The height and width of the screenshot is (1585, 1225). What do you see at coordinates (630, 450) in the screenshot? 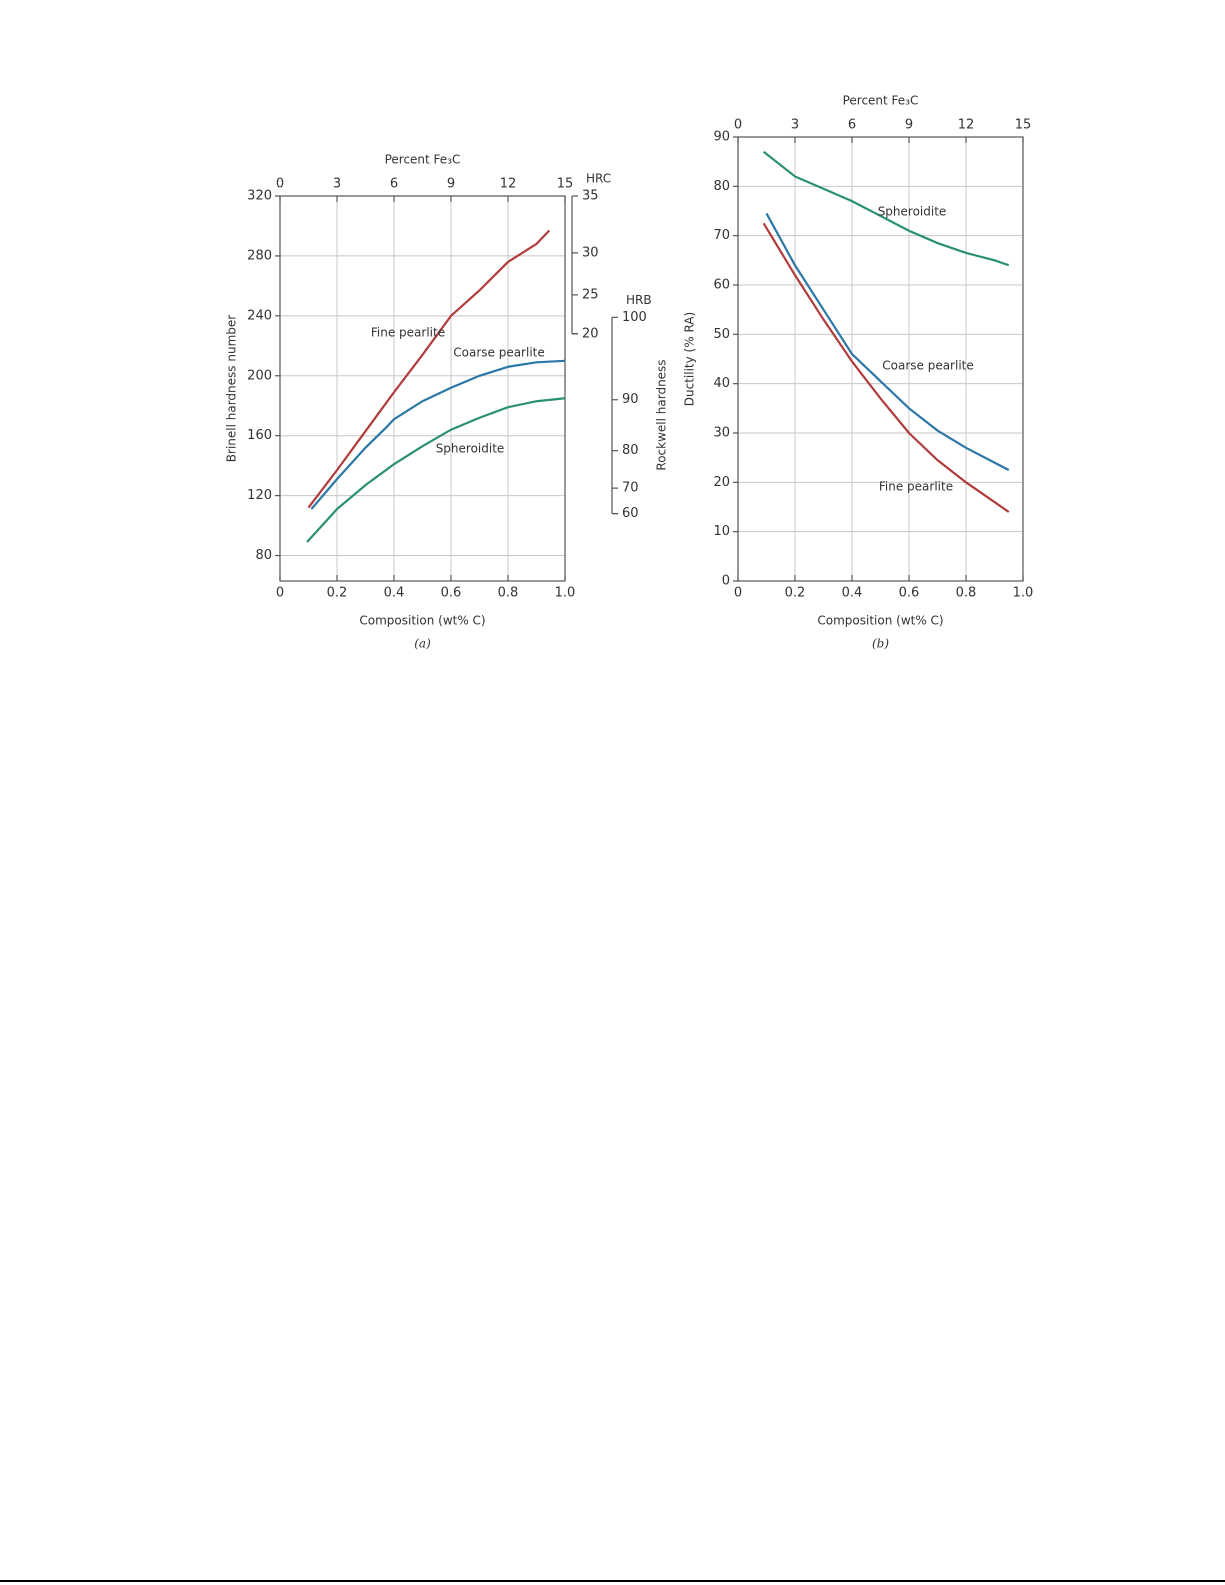
I see `aux-tick-label: 80` at bounding box center [630, 450].